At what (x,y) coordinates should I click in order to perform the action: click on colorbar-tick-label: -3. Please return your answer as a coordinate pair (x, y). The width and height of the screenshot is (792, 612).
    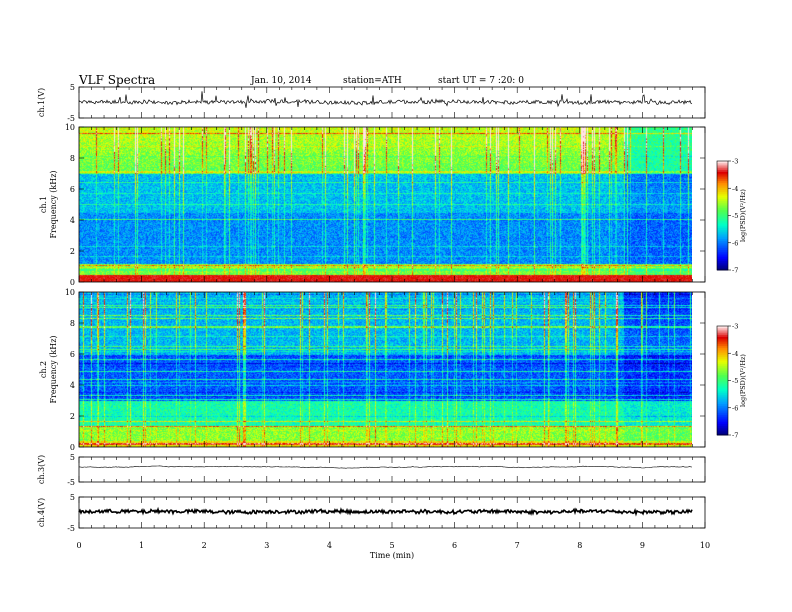
    Looking at the image, I should click on (735, 162).